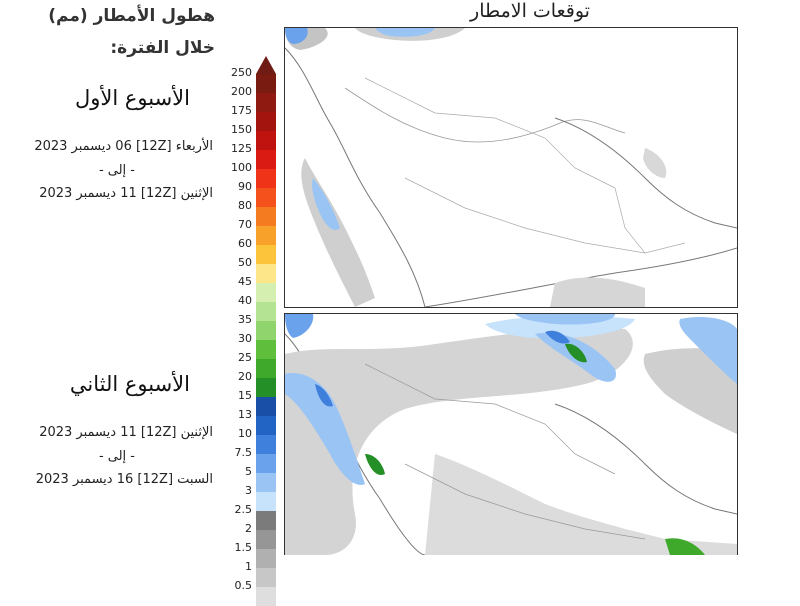 Image resolution: width=800 pixels, height=606 pixels. I want to click on scale-label: 15, so click(245, 395).